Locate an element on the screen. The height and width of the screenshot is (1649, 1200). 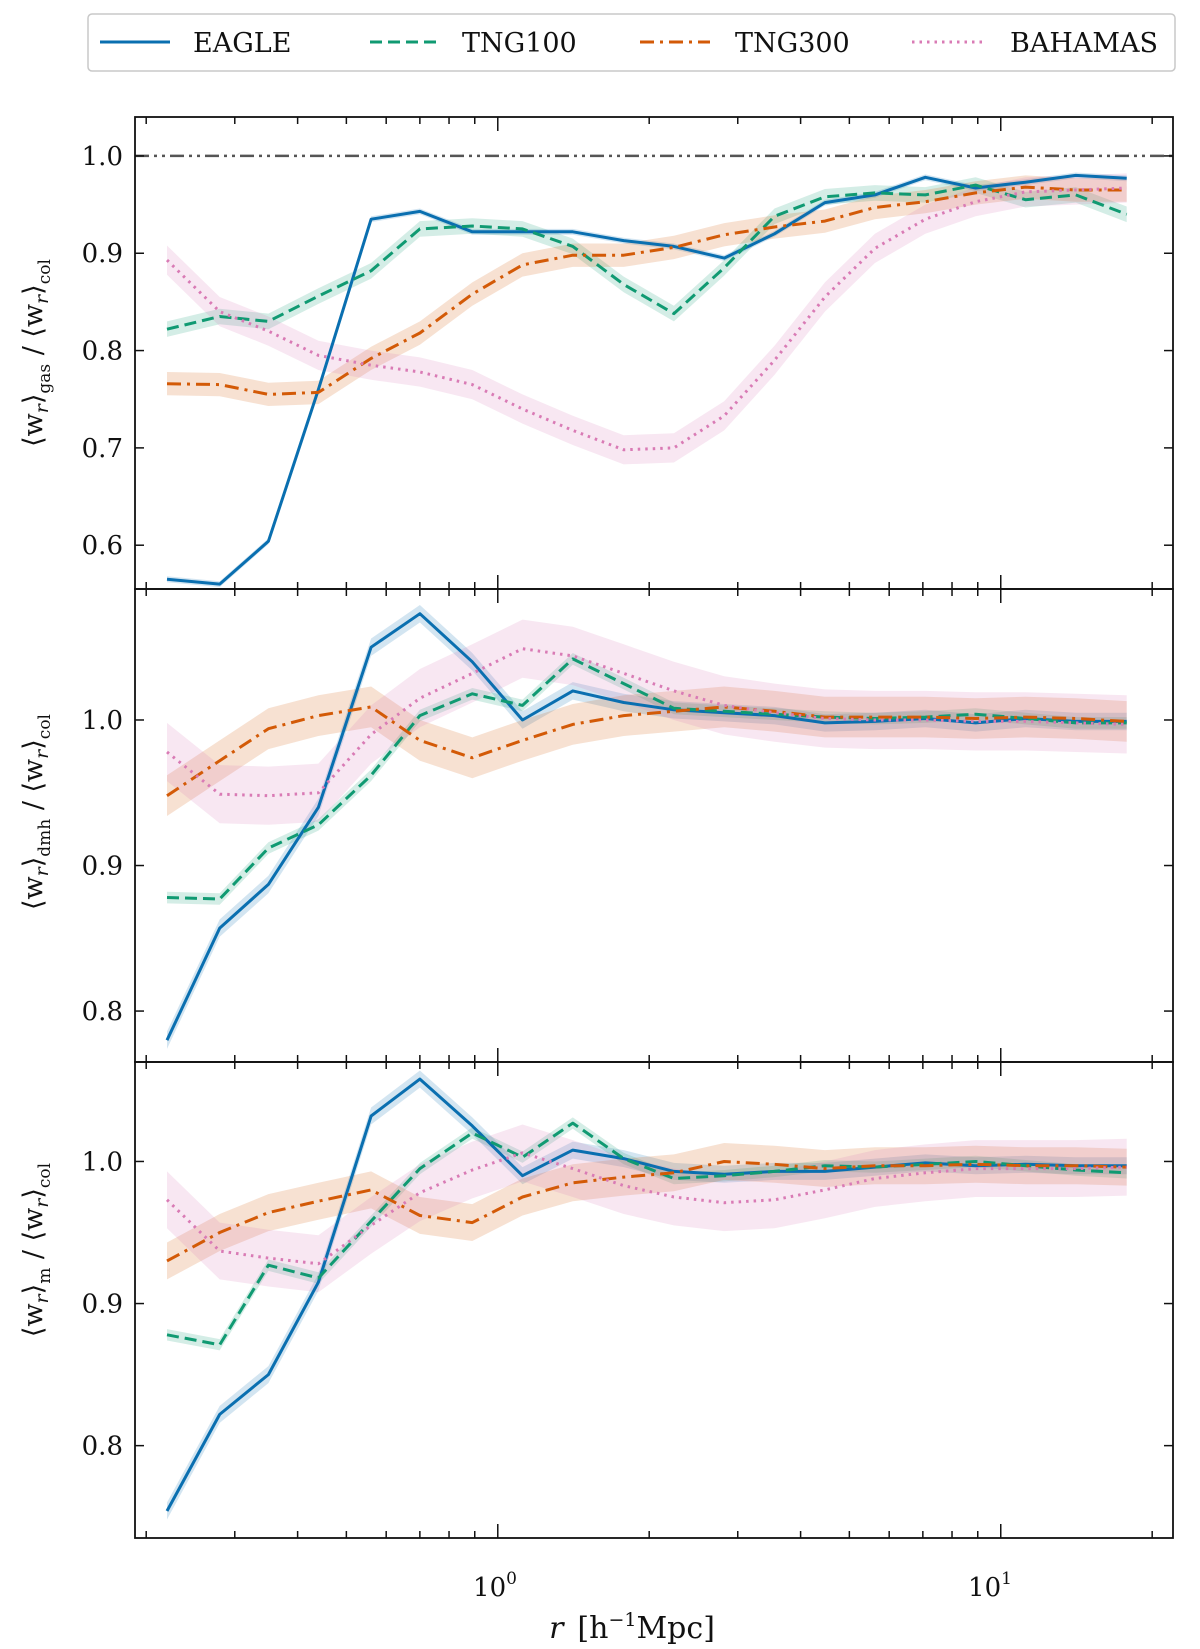
panel-m-ylabel: ⟨wr⟩m / ⟨wr⟩col is located at coordinates (36, 1250).